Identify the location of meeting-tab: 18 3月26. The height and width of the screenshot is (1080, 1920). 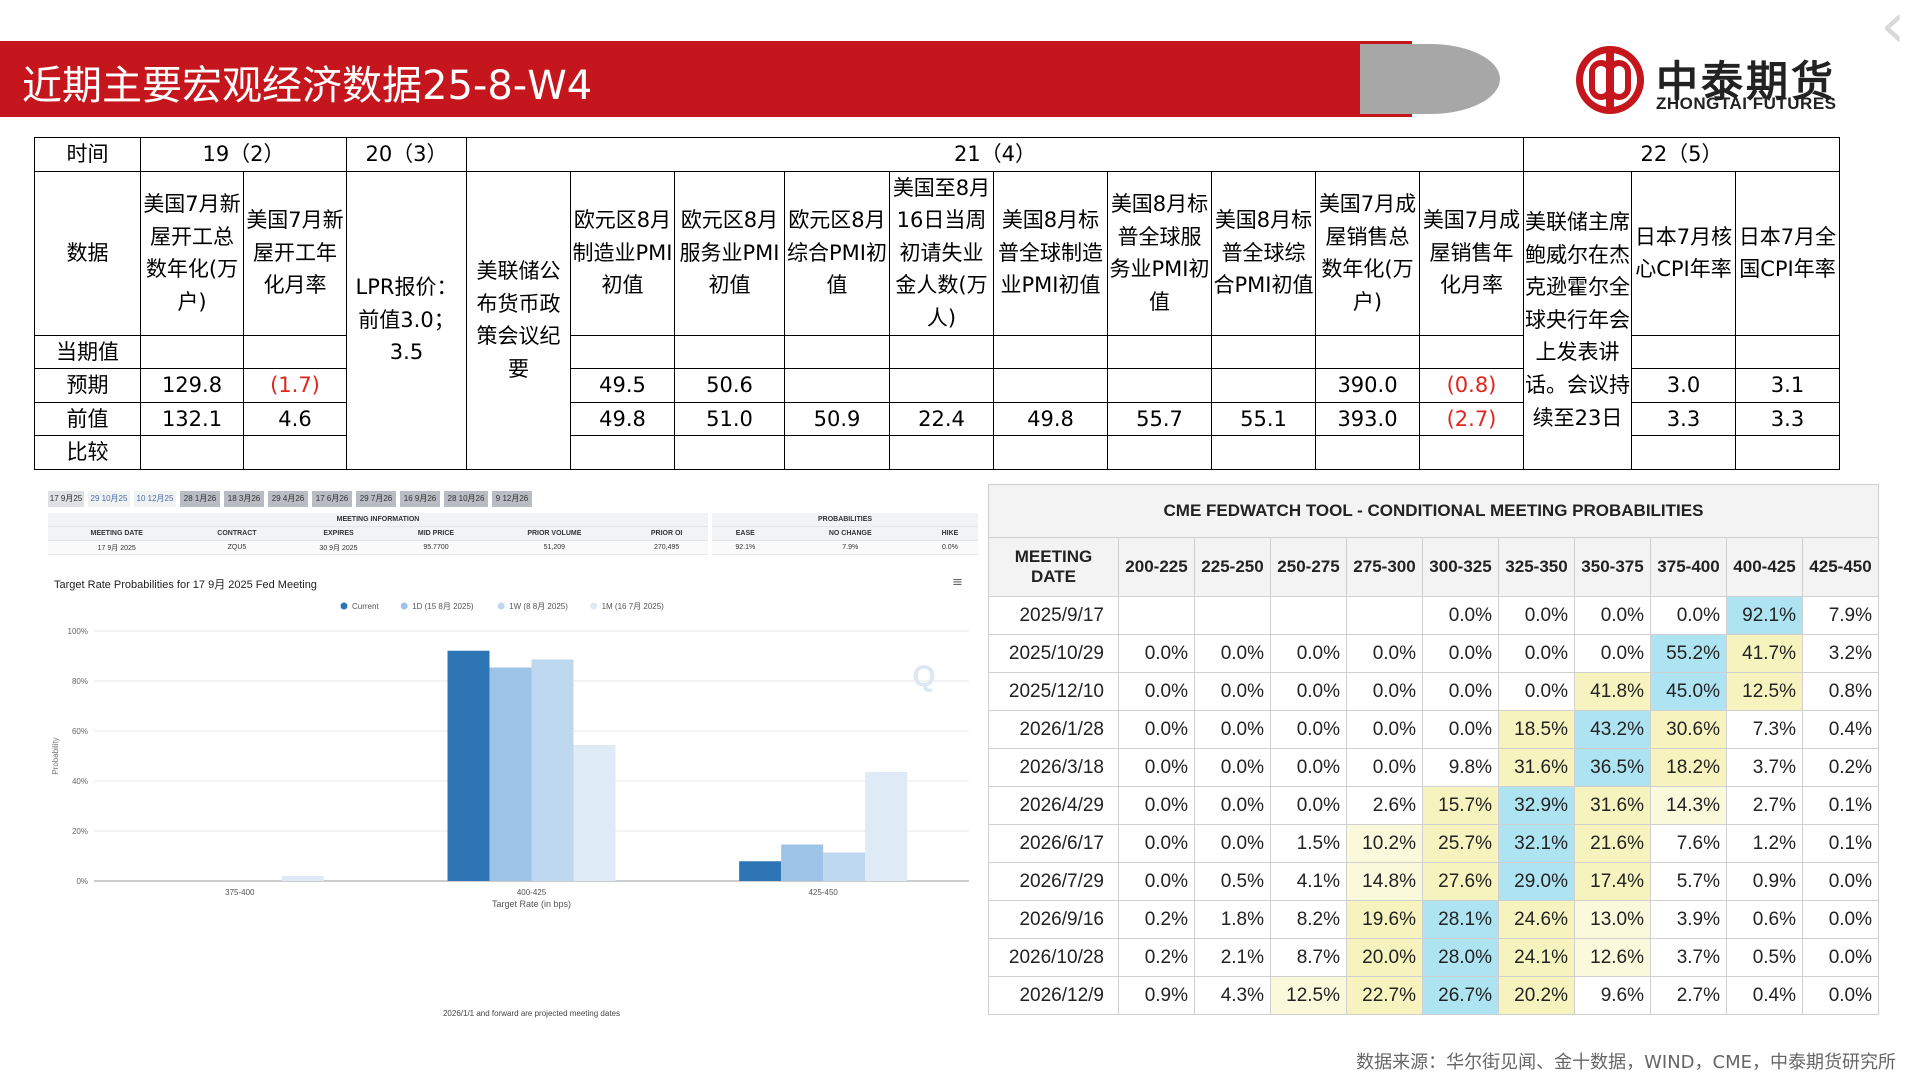
(244, 499).